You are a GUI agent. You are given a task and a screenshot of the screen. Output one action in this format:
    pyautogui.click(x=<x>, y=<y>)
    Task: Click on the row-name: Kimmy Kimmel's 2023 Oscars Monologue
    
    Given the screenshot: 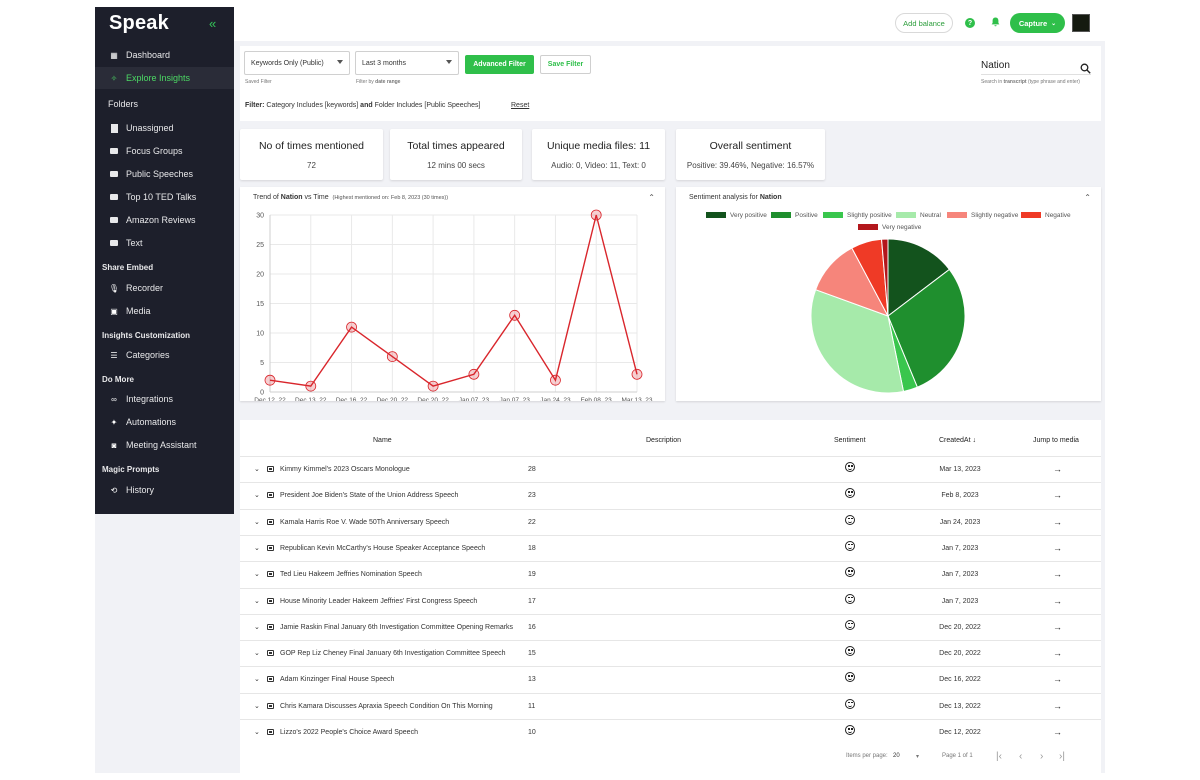 What is the action you would take?
    pyautogui.click(x=345, y=469)
    